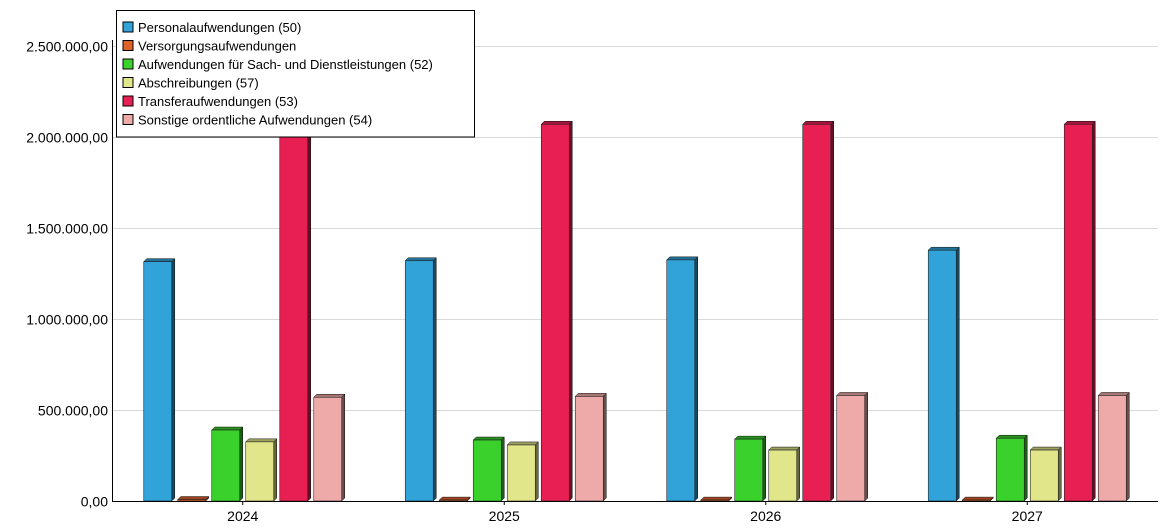 The image size is (1160, 529). What do you see at coordinates (218, 101) in the screenshot?
I see `legend-label: Transferaufwendungen (53)` at bounding box center [218, 101].